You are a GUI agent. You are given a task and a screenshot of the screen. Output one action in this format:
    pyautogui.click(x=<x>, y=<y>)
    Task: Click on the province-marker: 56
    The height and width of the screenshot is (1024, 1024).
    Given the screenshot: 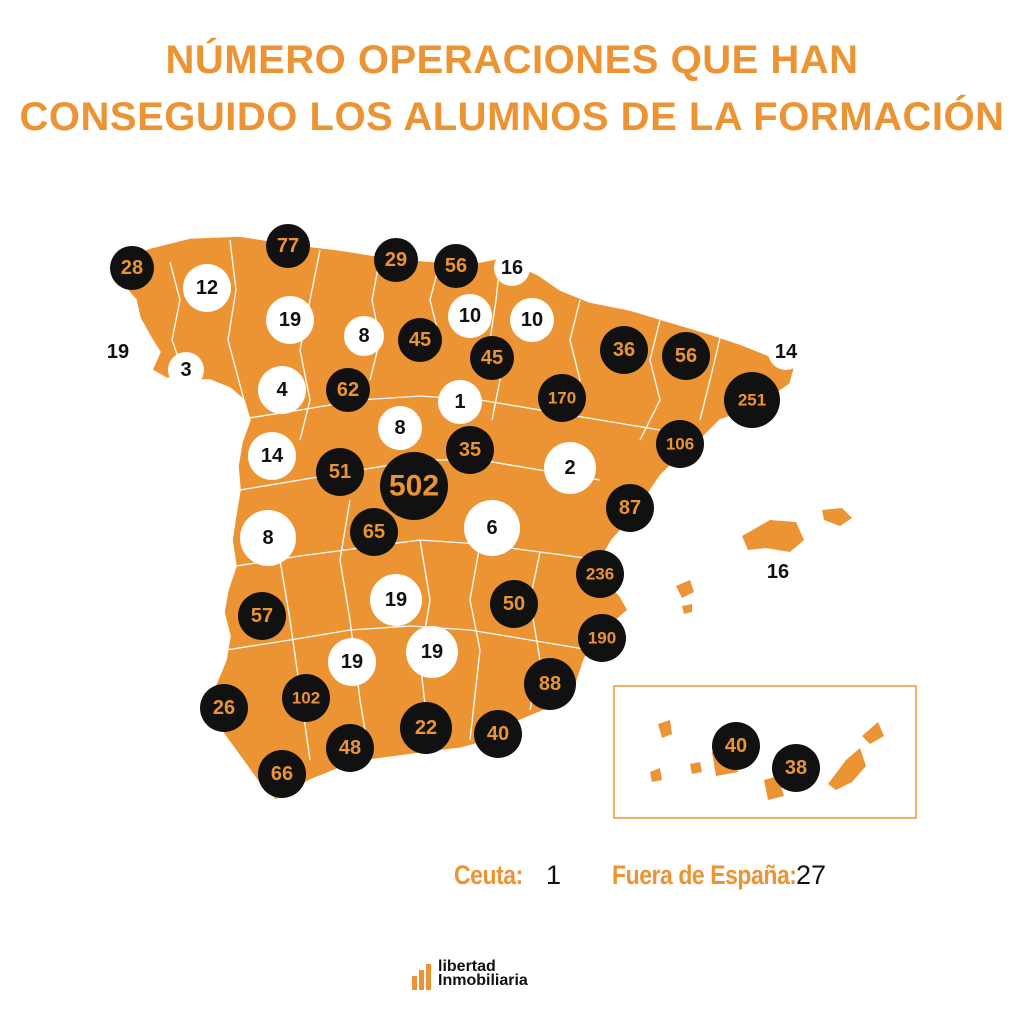 What is the action you would take?
    pyautogui.click(x=686, y=356)
    